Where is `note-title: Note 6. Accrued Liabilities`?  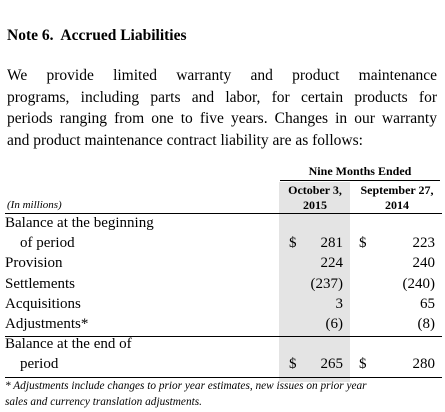 note-title: Note 6. Accrued Liabilities is located at coordinates (97, 35).